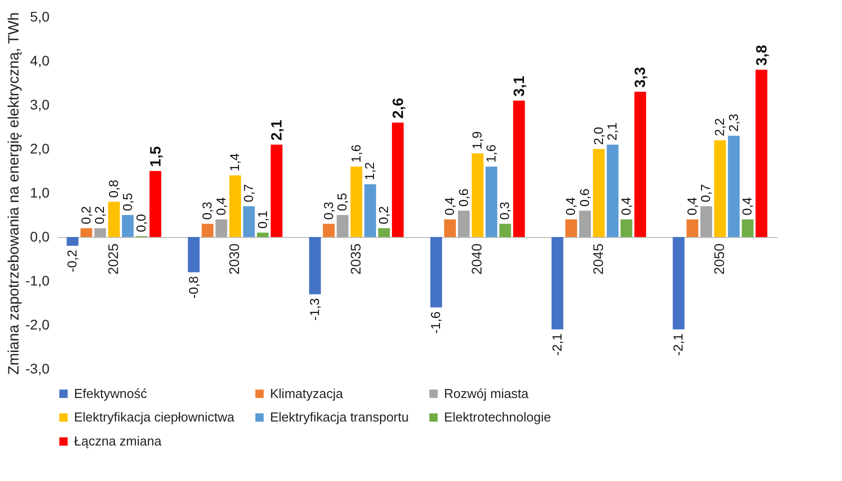  What do you see at coordinates (720, 127) in the screenshot?
I see `data-label: 2,2` at bounding box center [720, 127].